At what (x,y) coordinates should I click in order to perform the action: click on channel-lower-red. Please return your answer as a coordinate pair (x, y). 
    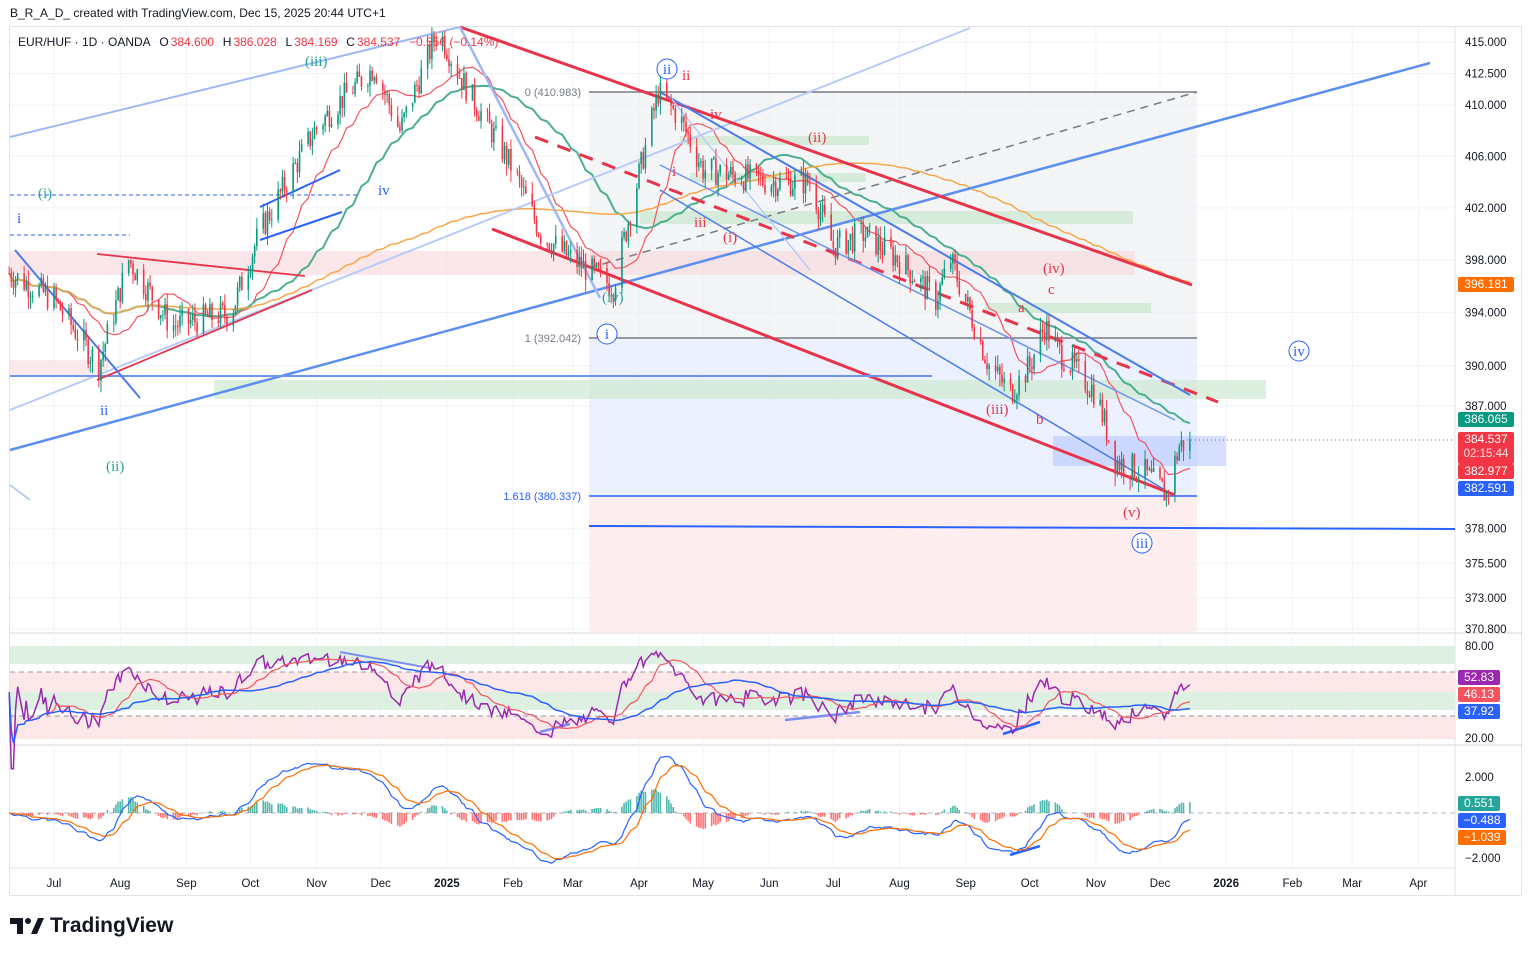
    Looking at the image, I should click on (833, 362).